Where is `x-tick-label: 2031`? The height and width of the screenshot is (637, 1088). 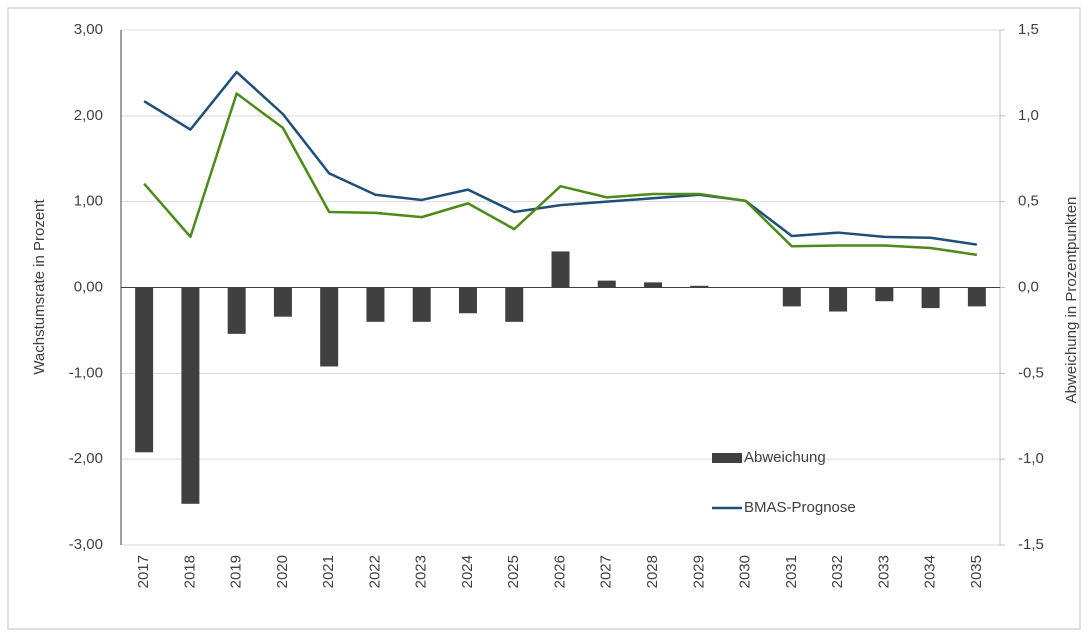
x-tick-label: 2031 is located at coordinates (791, 571).